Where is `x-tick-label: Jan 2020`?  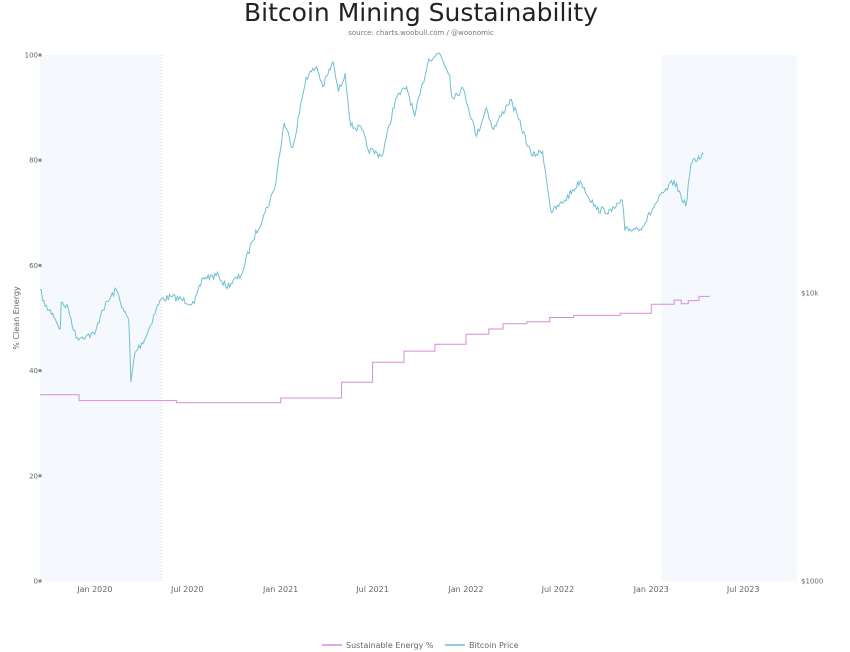
x-tick-label: Jan 2020 is located at coordinates (94, 589).